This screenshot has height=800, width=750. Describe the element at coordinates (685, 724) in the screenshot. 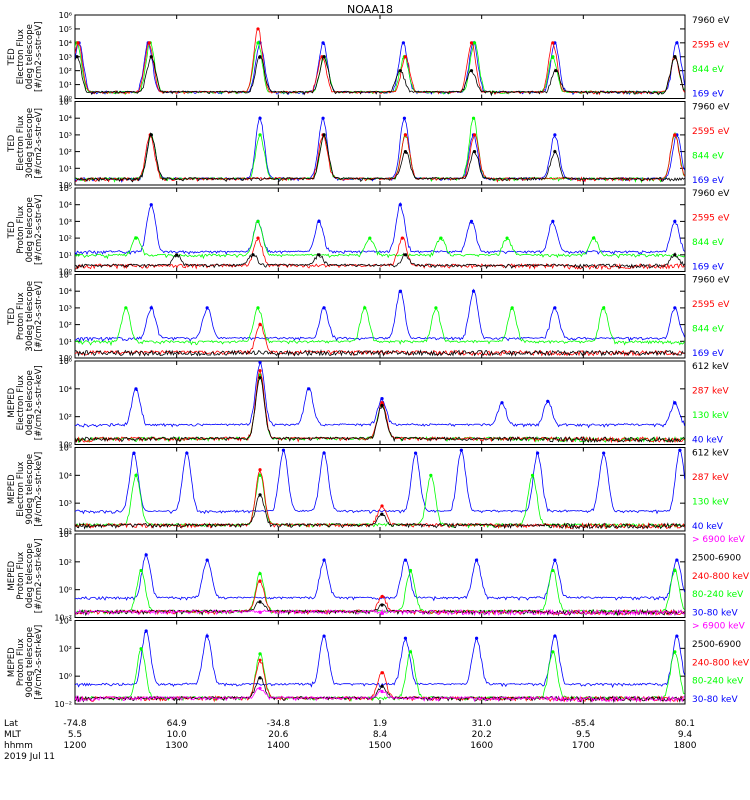

I see `footer-lat-value: 80.1` at that location.